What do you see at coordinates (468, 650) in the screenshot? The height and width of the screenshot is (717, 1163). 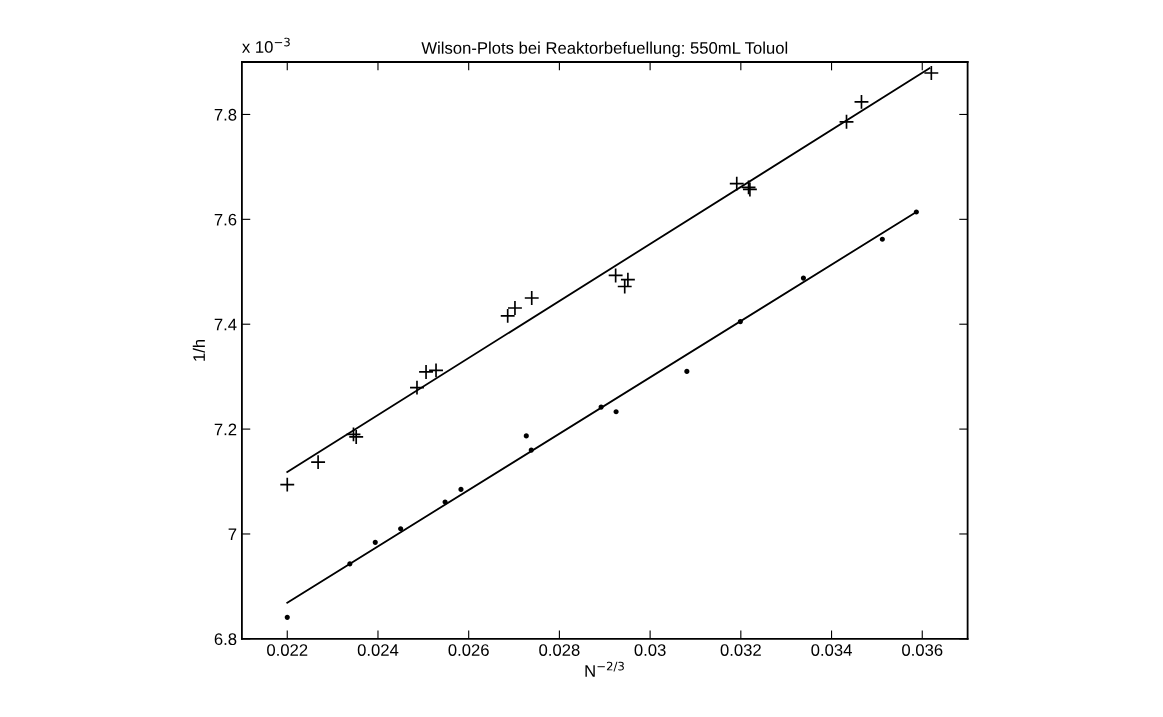 I see `x-tick-label: 0.026` at bounding box center [468, 650].